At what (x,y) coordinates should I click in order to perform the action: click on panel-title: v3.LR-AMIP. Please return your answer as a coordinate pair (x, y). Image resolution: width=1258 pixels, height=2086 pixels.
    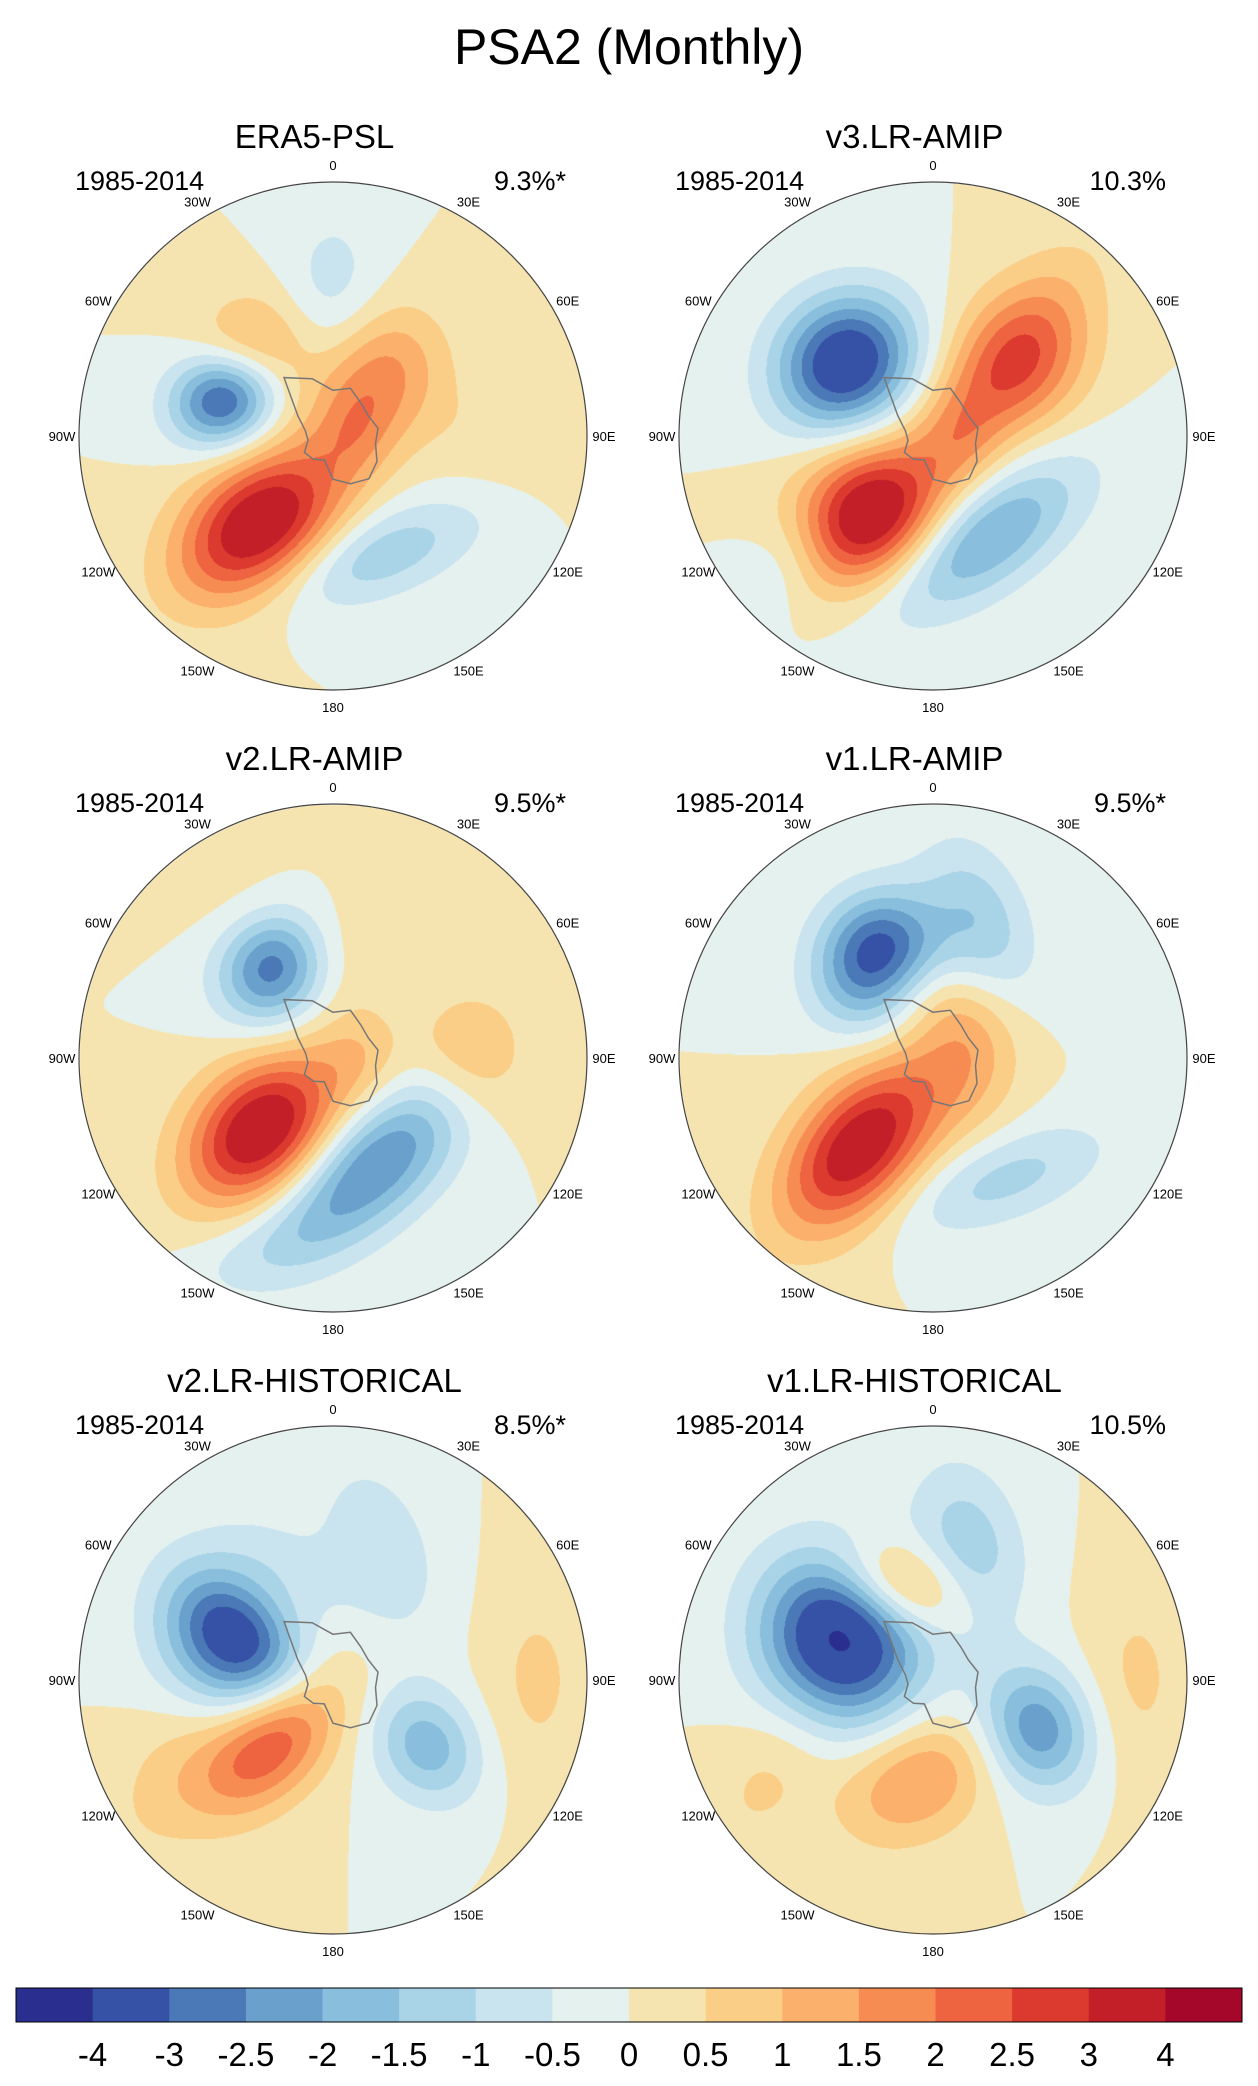
    Looking at the image, I should click on (914, 136).